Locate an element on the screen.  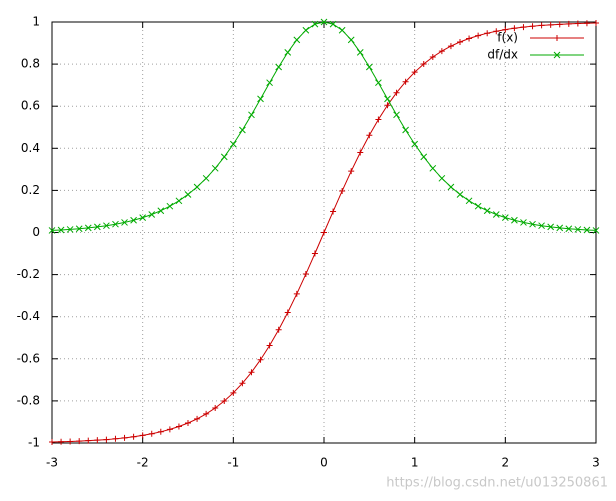
legend-marker is located at coordinates (557, 38).